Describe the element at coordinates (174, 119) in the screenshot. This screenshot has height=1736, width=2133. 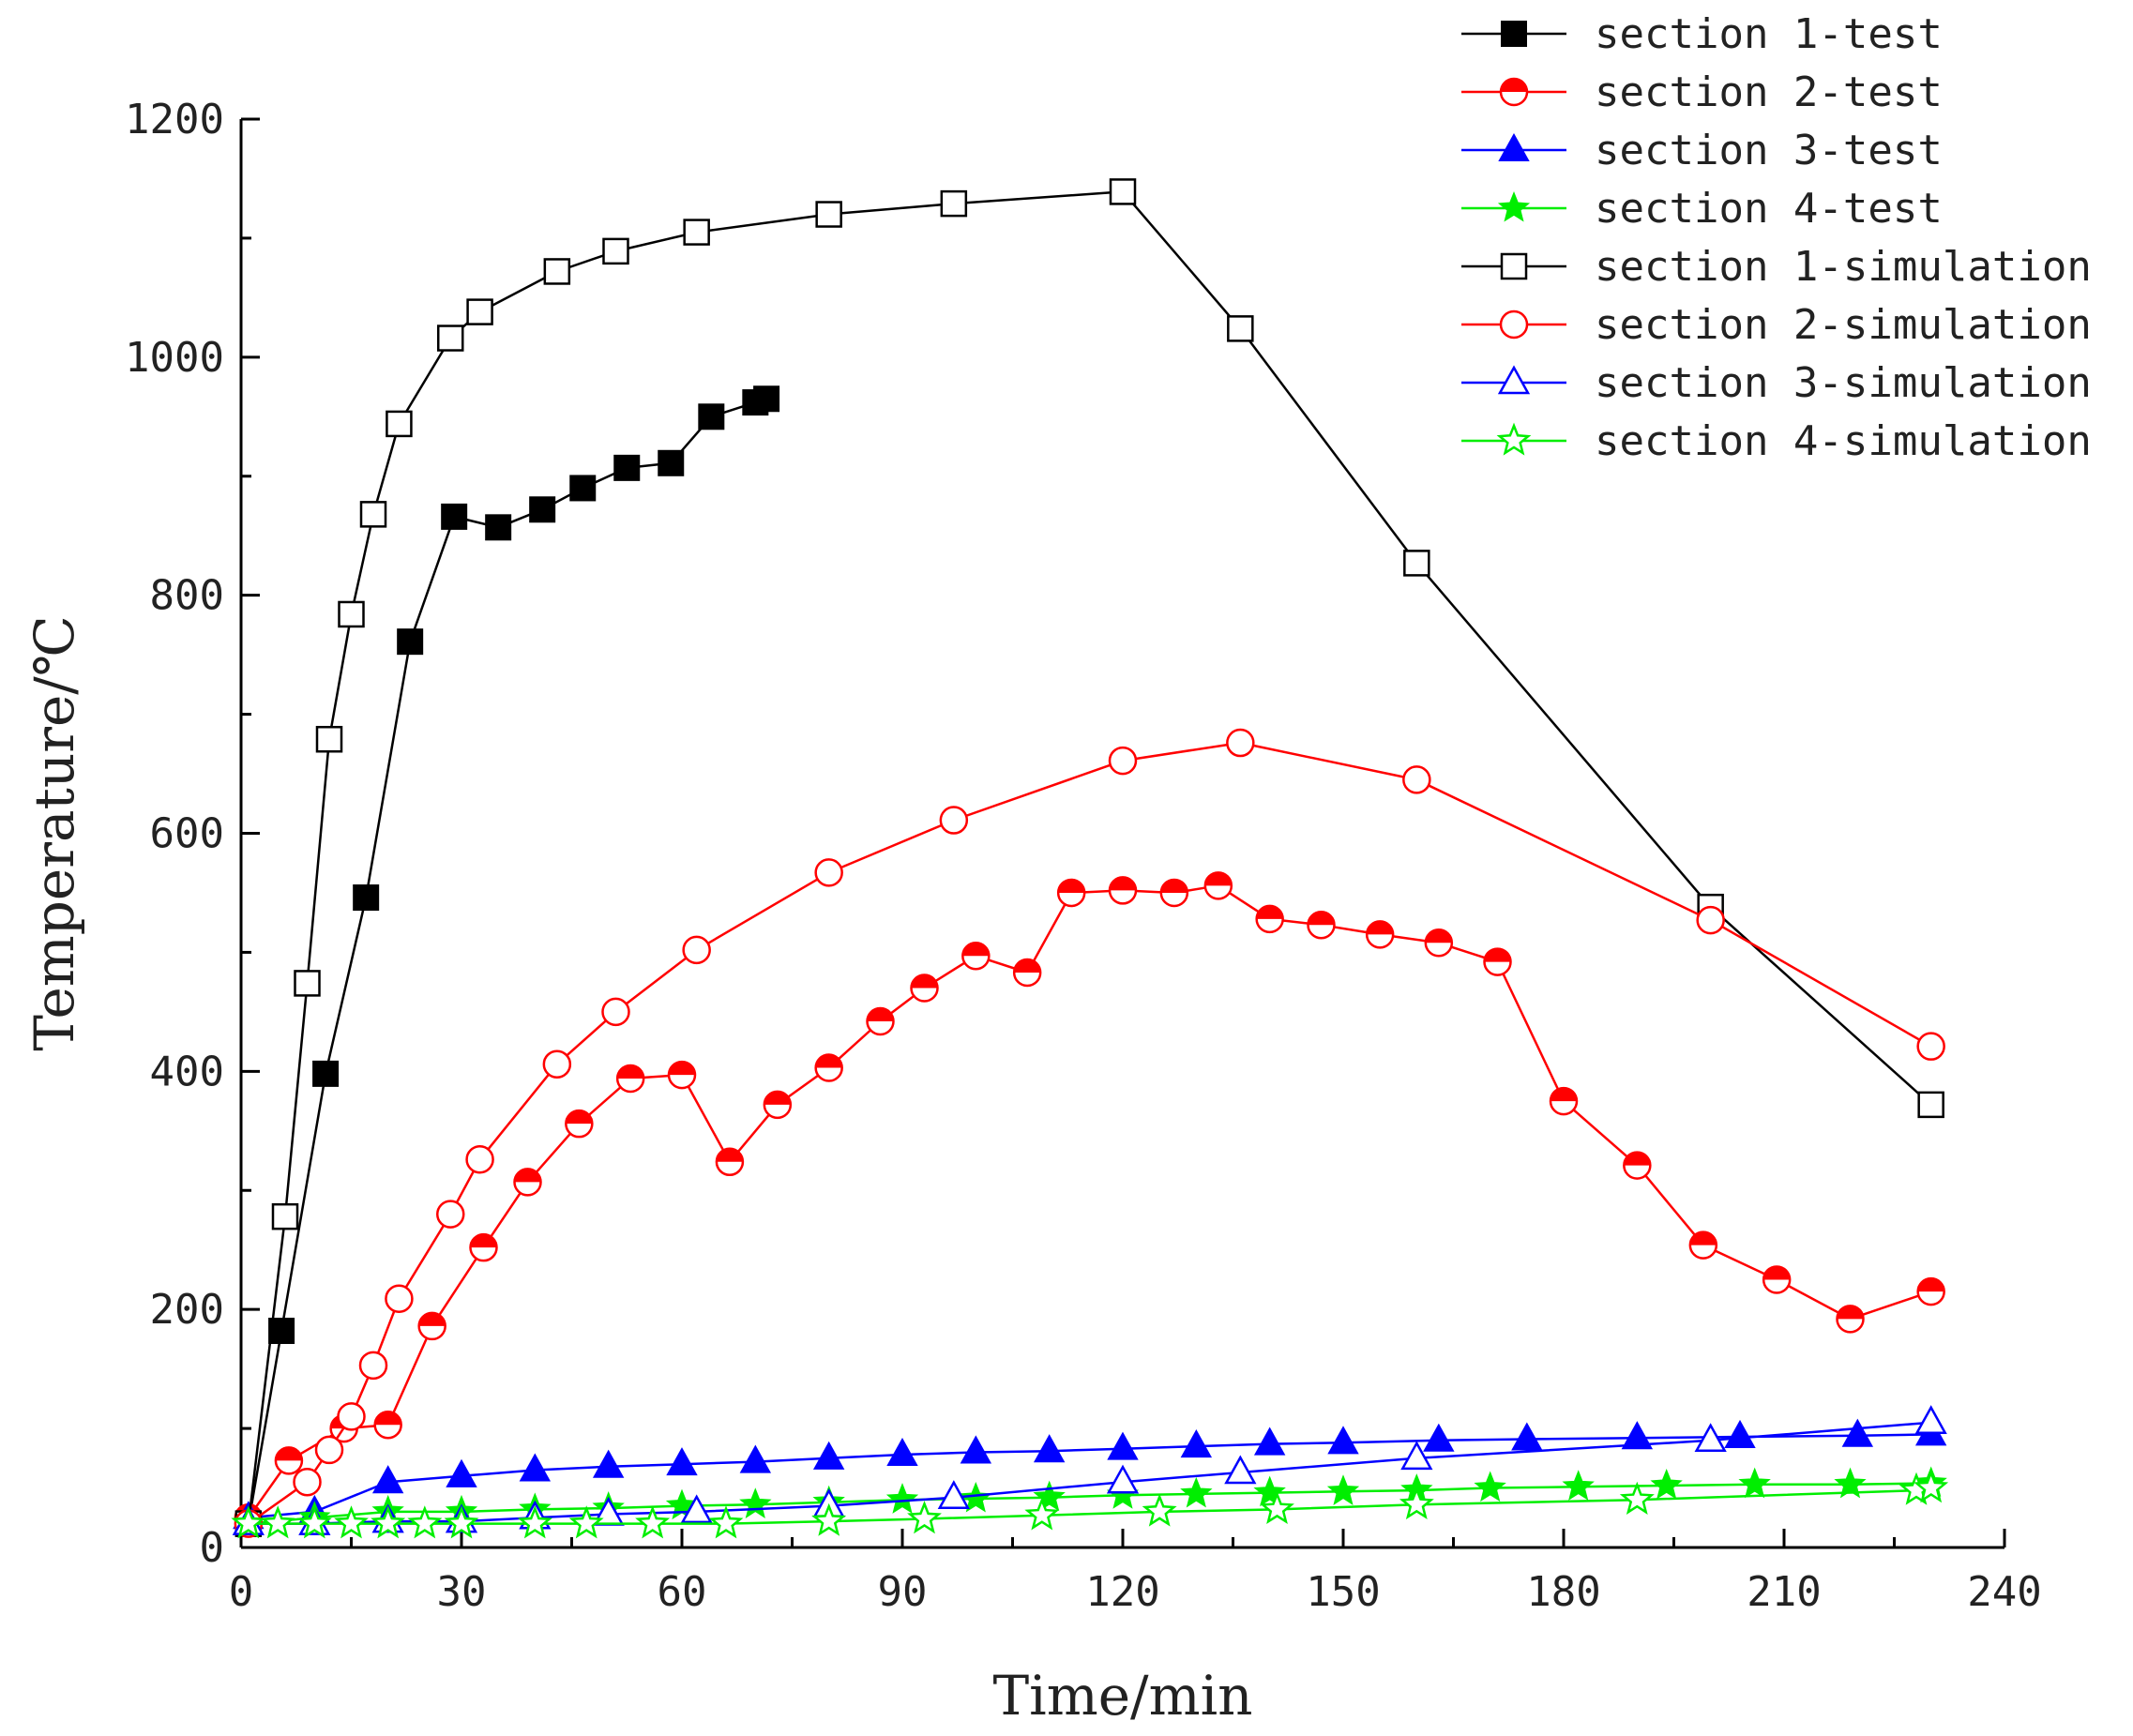
I see `y-tick-label: 1200` at that location.